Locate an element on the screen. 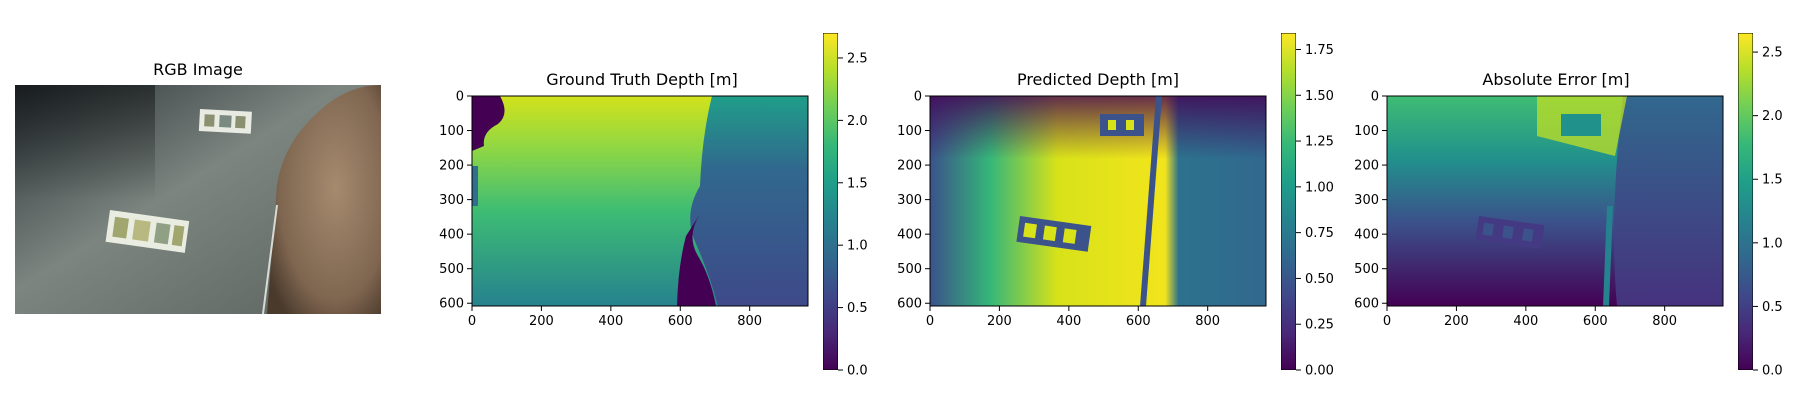 This screenshot has width=1800, height=400. colorbar-tick-label: 1.25 is located at coordinates (1319, 142).